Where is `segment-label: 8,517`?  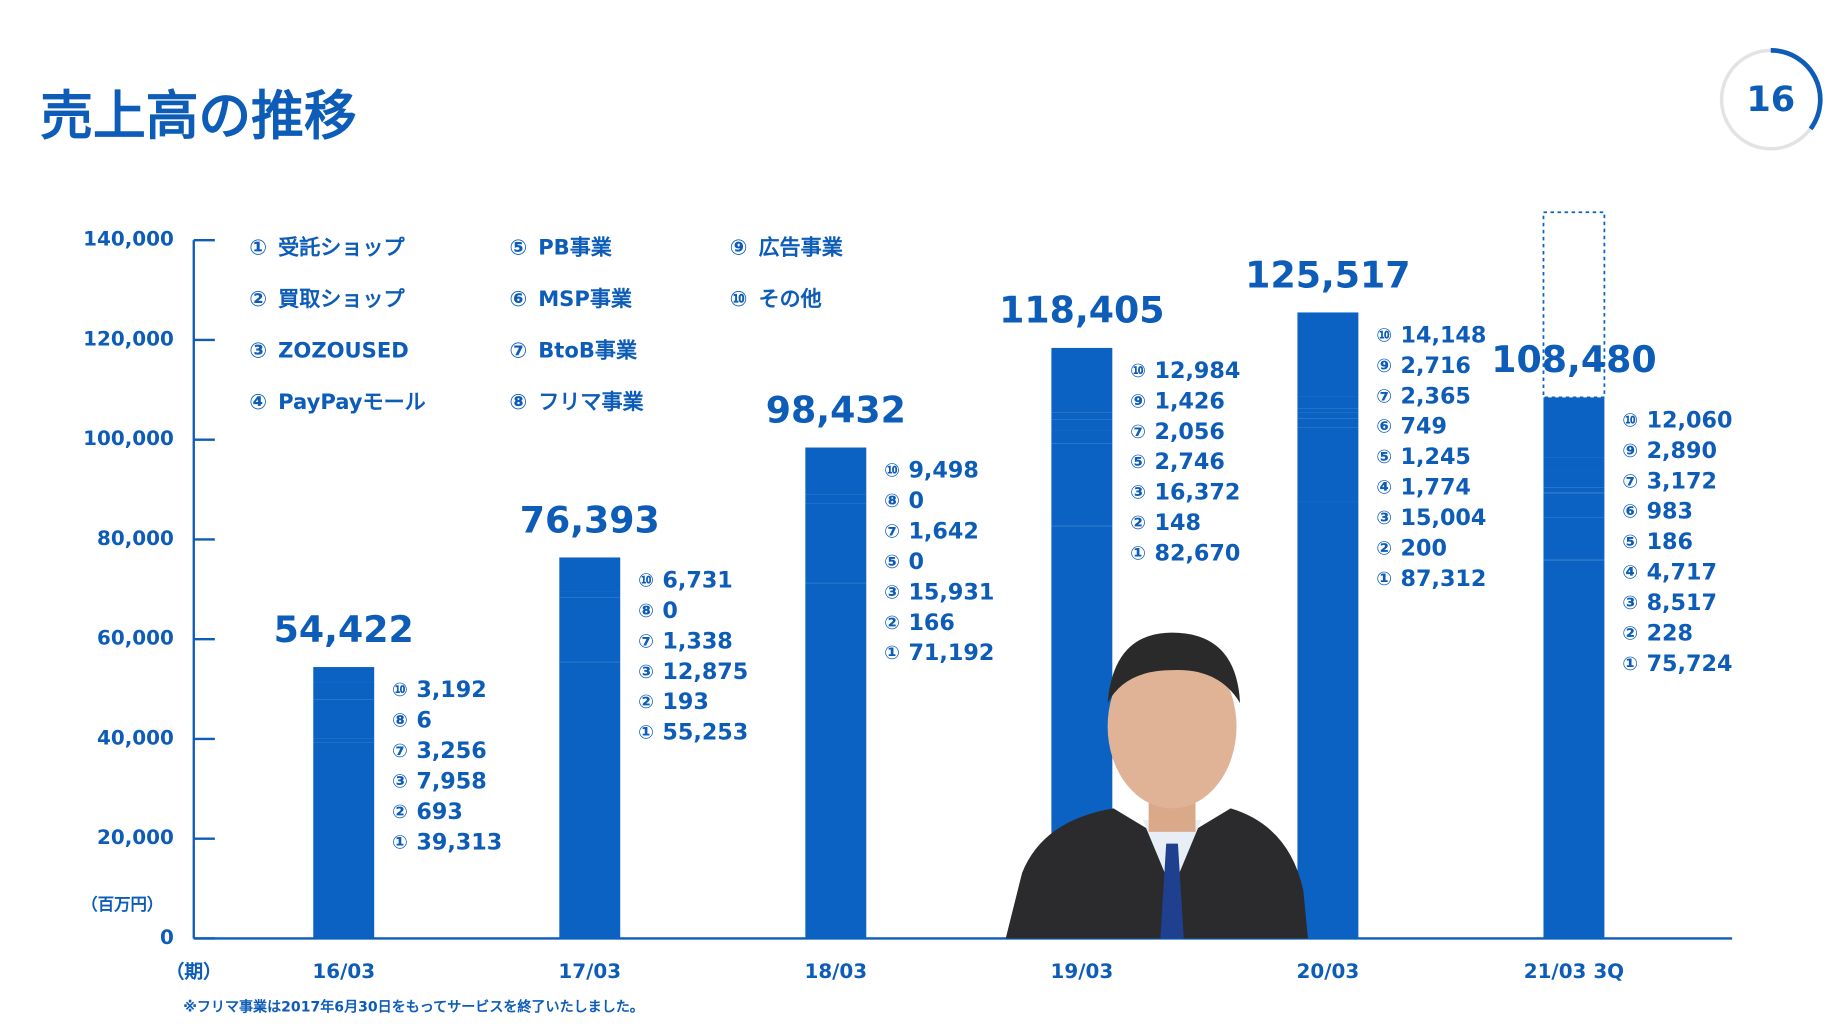
segment-label: 8,517 is located at coordinates (1682, 603).